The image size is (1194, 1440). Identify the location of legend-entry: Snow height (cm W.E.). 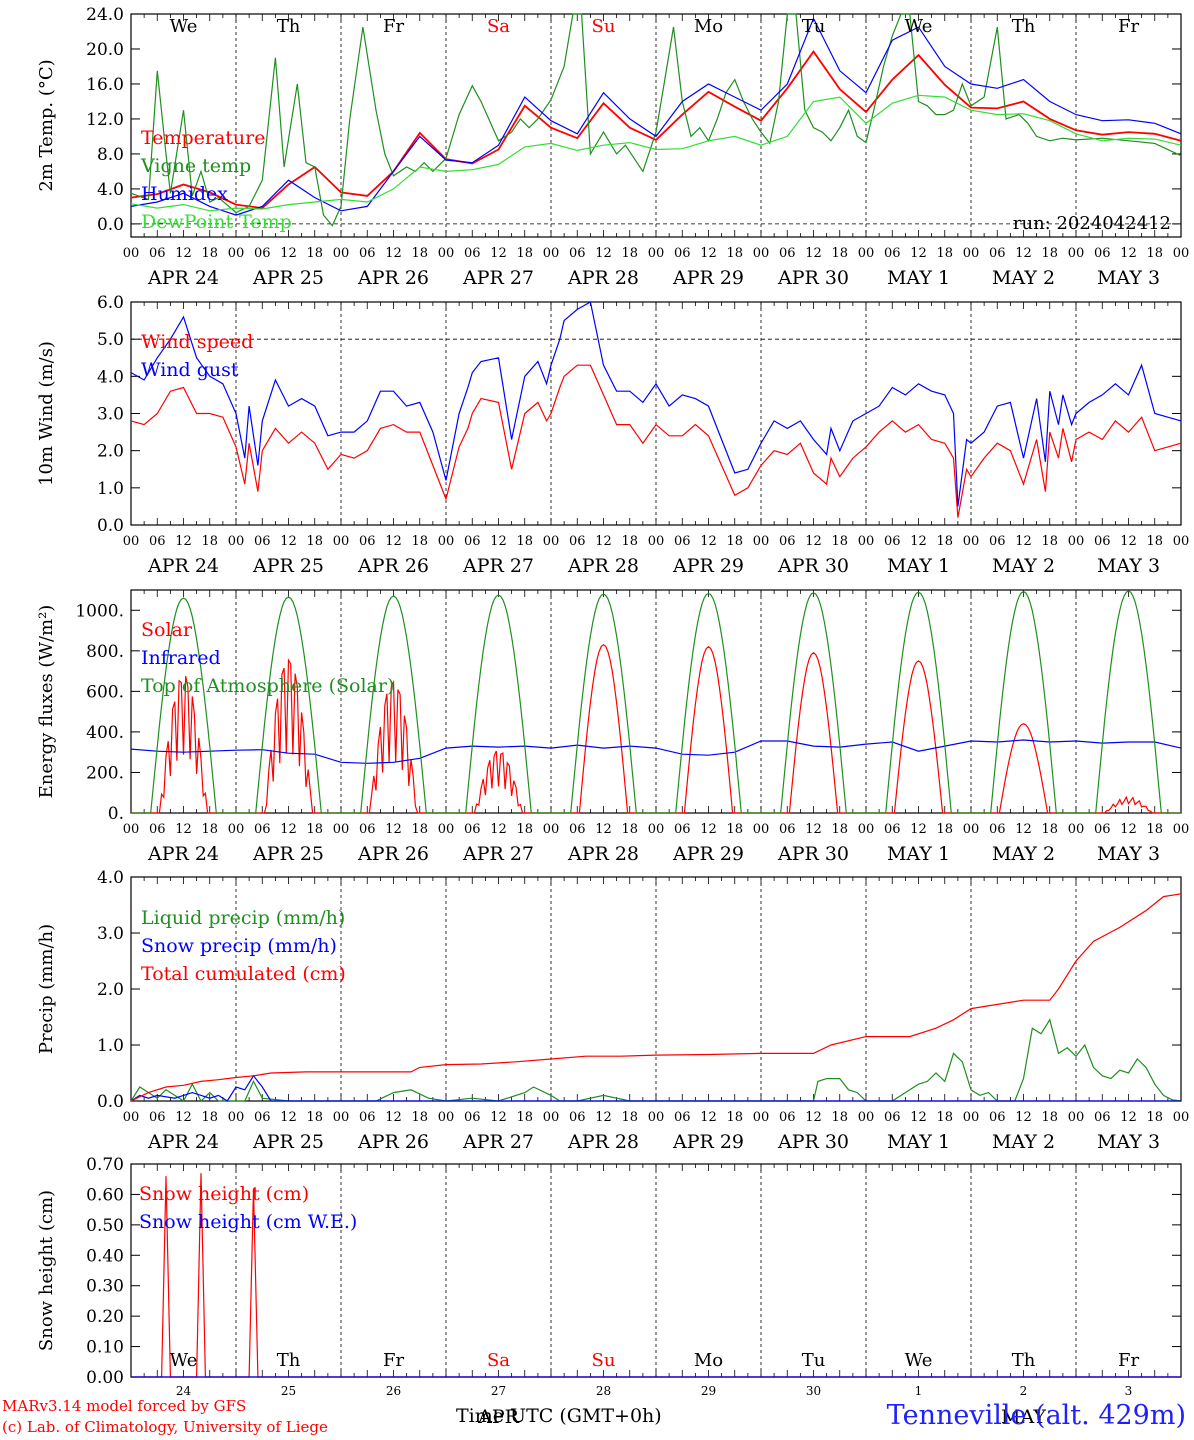
(248, 1222).